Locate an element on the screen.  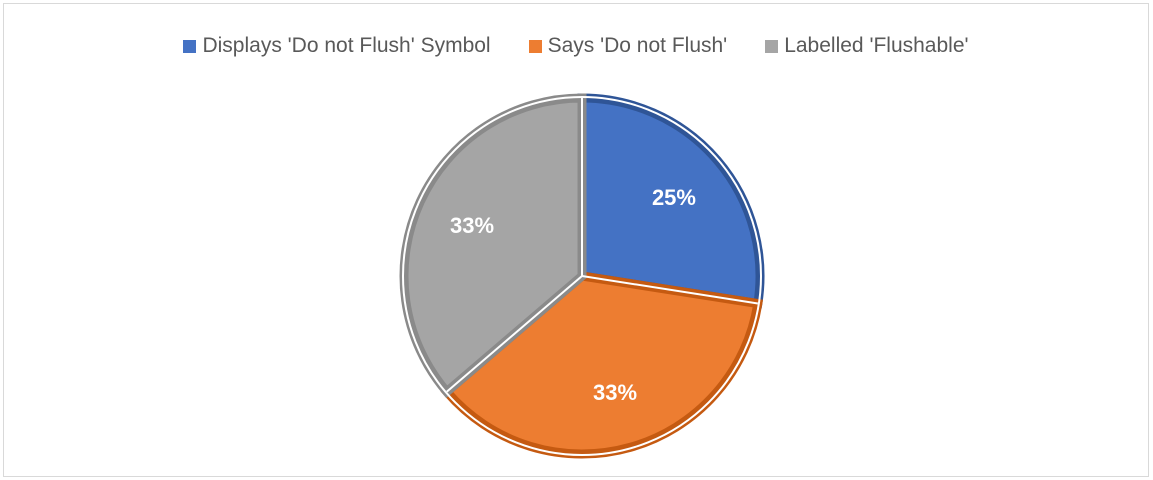
legend-label-do-not-flush-symbol: Displays 'Do not Flush' Symbol is located at coordinates (346, 45).